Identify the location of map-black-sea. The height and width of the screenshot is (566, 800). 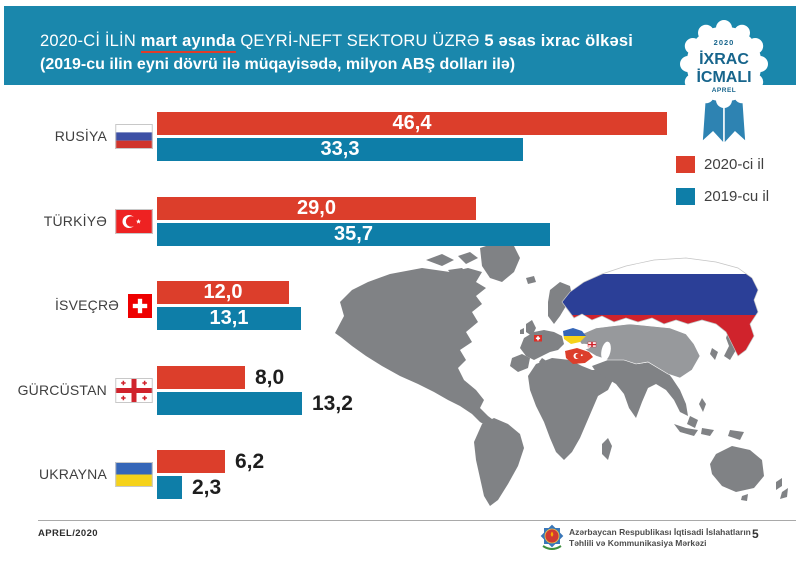
(584, 346).